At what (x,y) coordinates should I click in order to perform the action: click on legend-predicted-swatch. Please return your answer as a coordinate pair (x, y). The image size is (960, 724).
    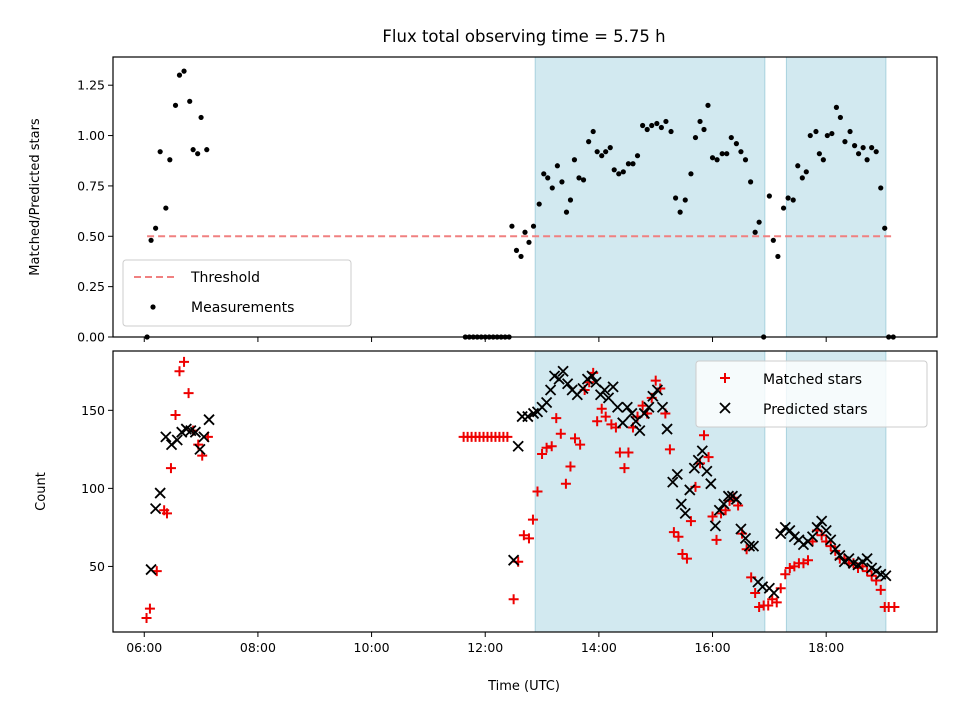
    Looking at the image, I should click on (725, 408).